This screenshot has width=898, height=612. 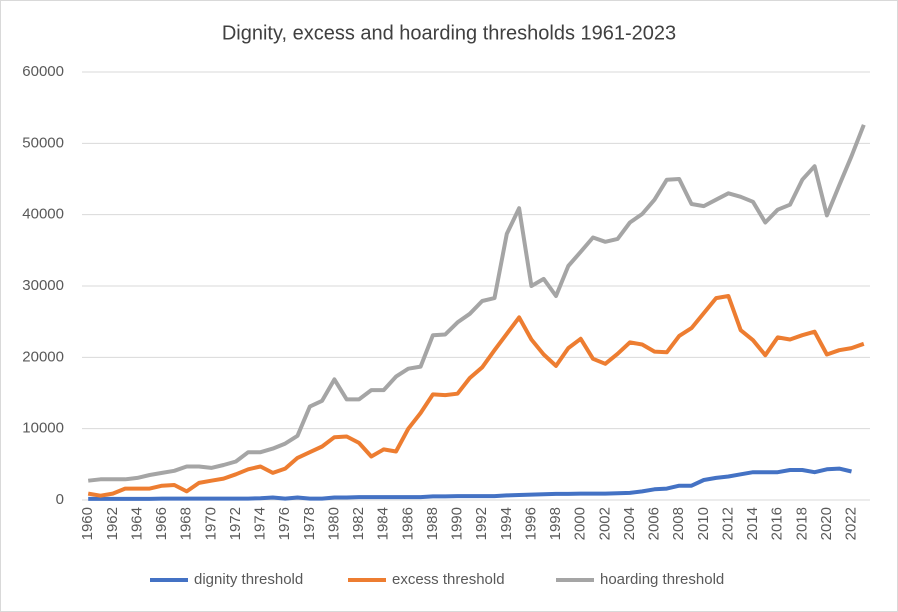 I want to click on x-tick-label: 2008, so click(x=678, y=523).